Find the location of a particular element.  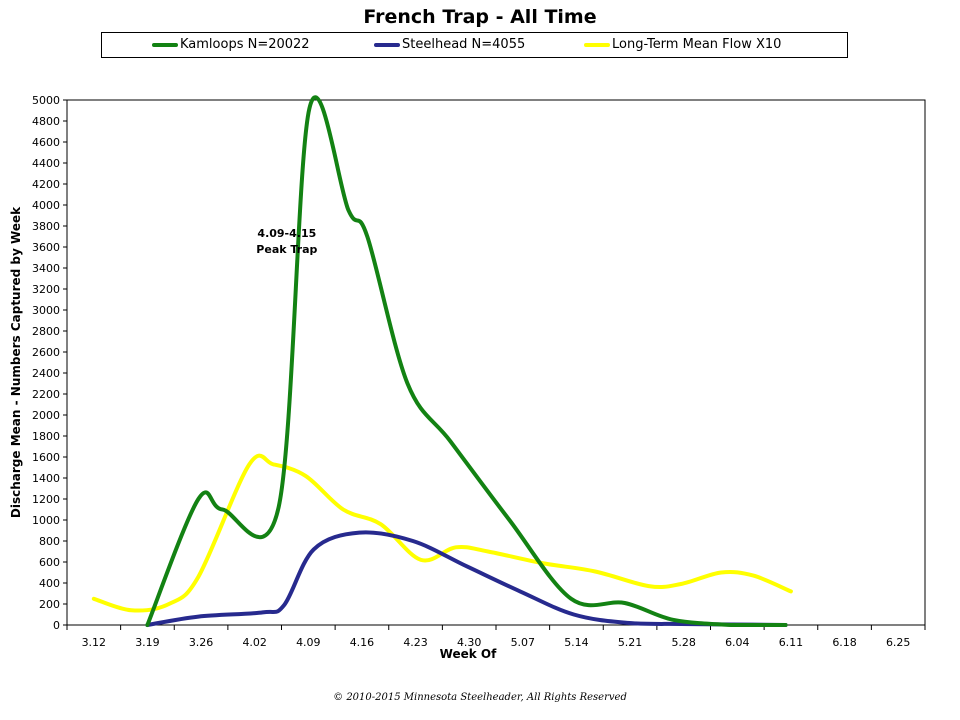

y-tick-label: 4000 is located at coordinates (46, 205).